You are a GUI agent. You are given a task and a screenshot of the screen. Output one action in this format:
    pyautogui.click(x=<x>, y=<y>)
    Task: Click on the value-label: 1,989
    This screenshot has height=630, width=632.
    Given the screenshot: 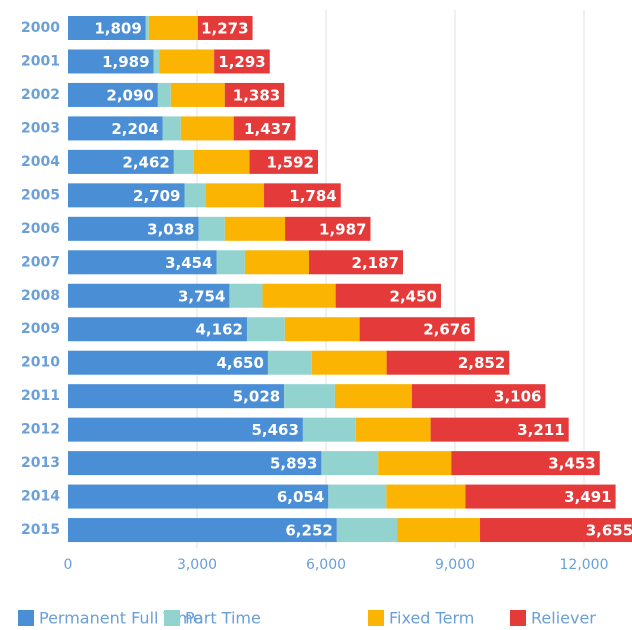 What is the action you would take?
    pyautogui.click(x=125, y=62)
    